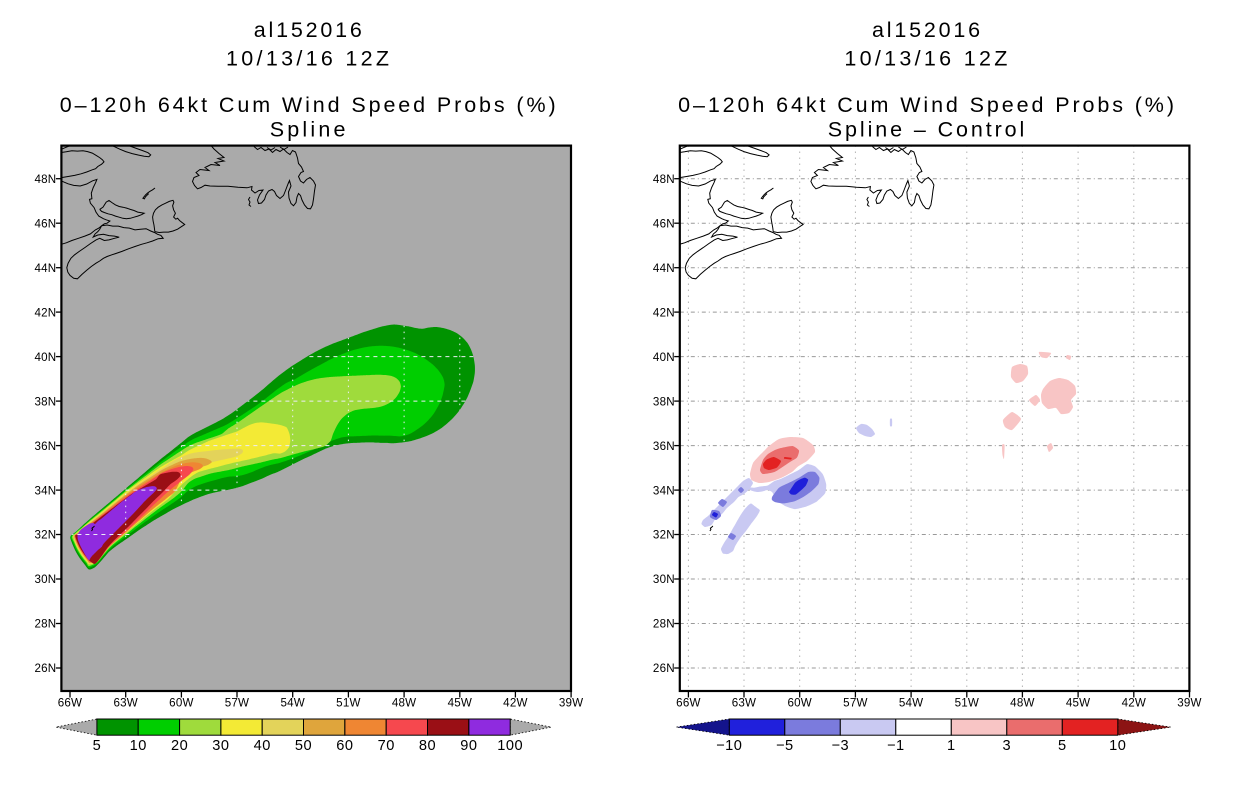  Describe the element at coordinates (262, 746) in the screenshot. I see `svg-text: 40` at that location.